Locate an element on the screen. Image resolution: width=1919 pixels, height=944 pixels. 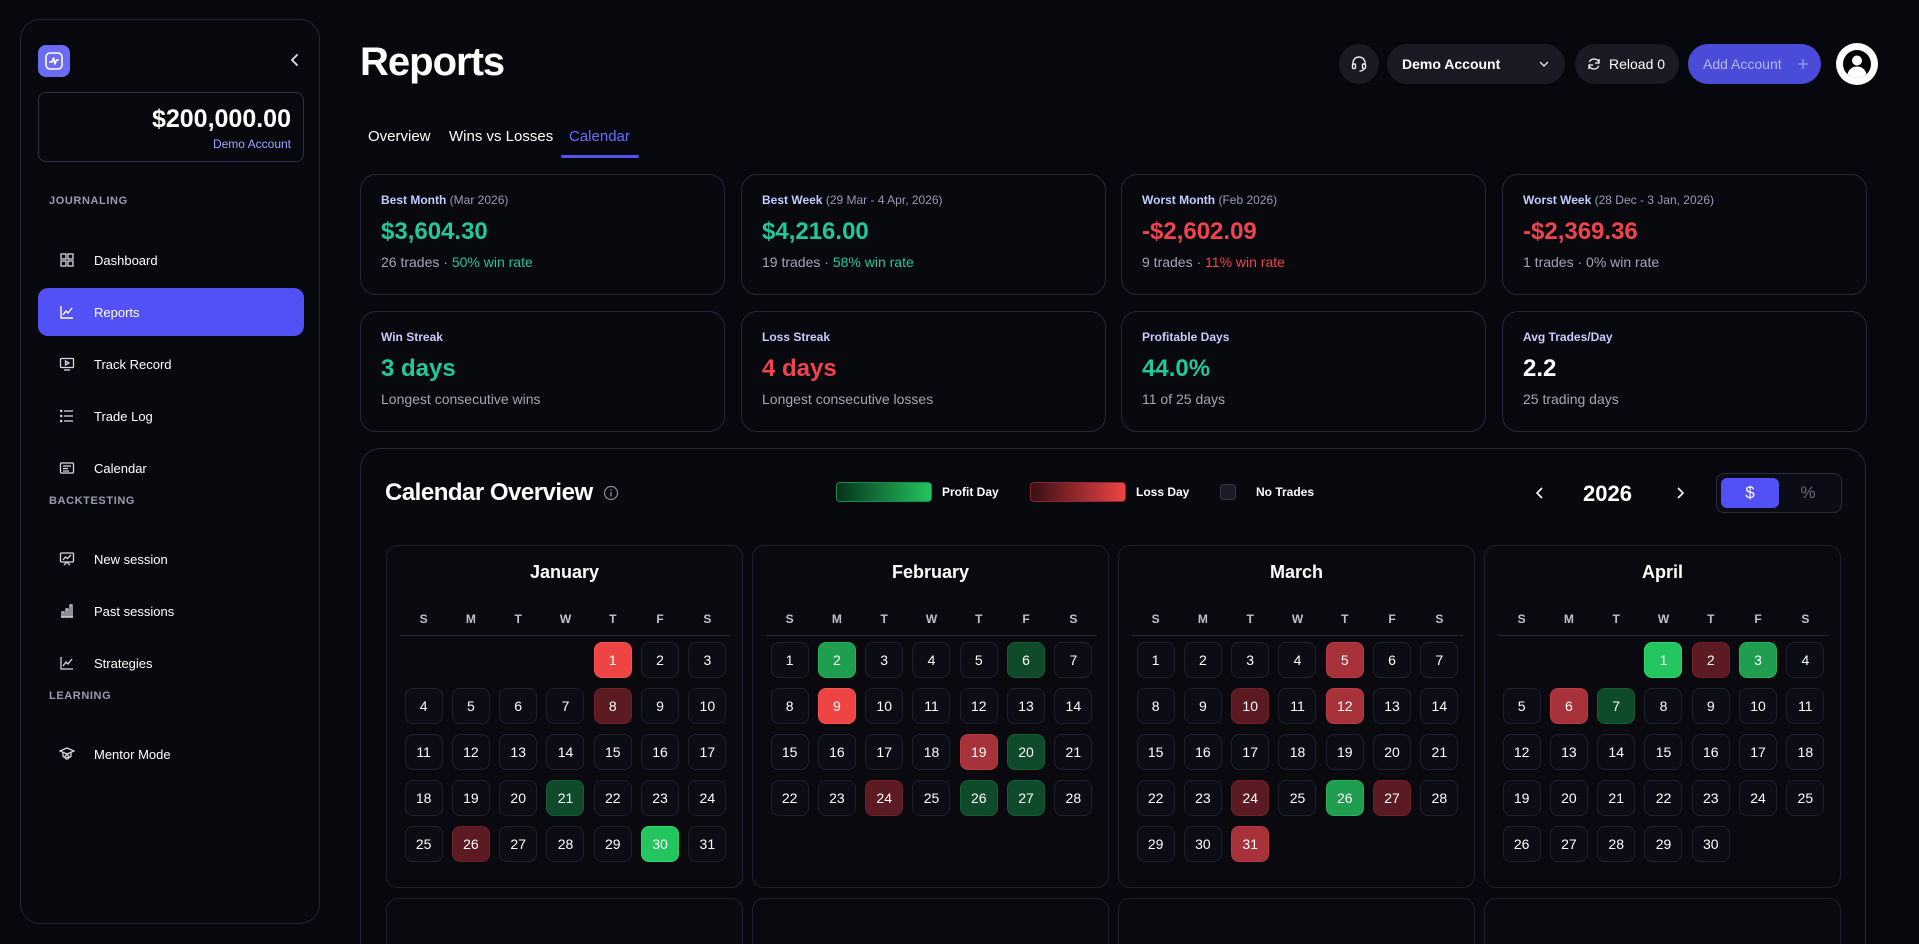
tab-overview: Overview is located at coordinates (399, 136).